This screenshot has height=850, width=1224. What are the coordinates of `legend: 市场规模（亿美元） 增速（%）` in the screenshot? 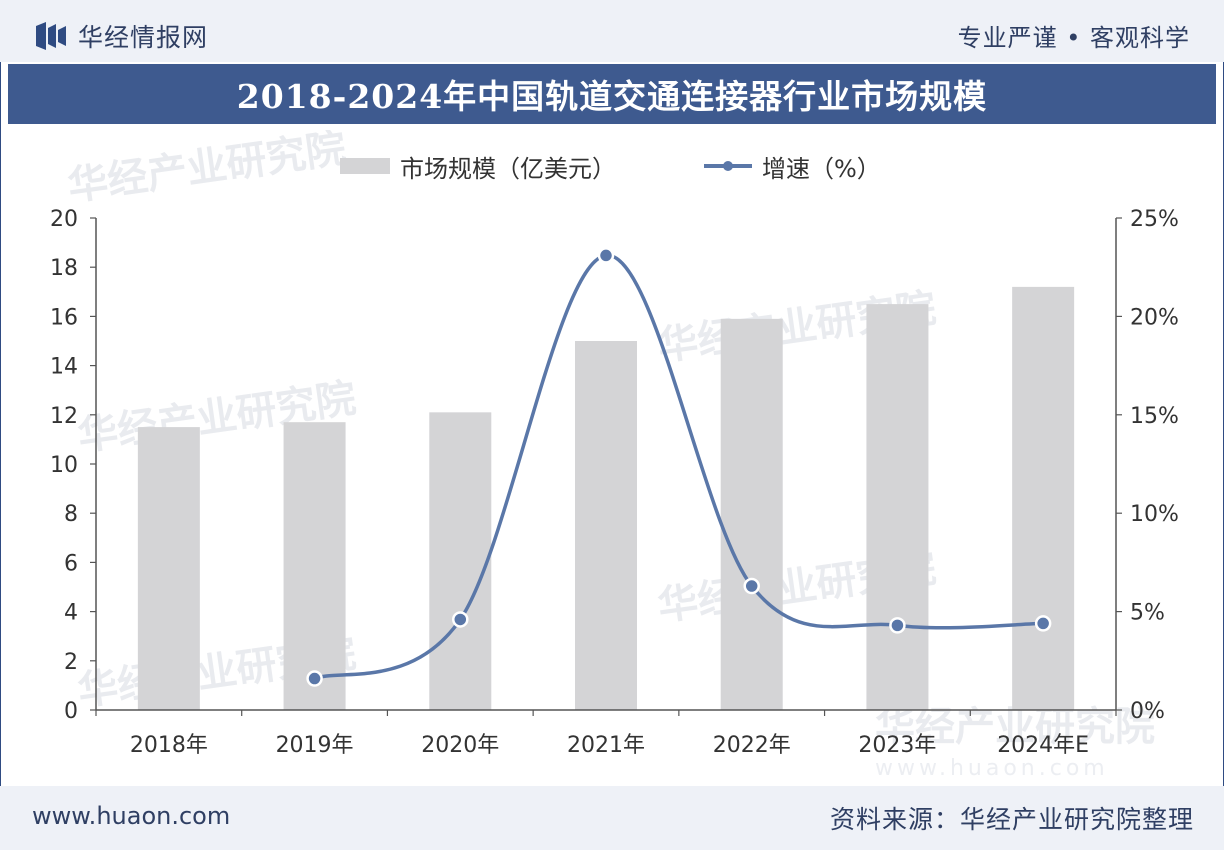 It's located at (610, 169).